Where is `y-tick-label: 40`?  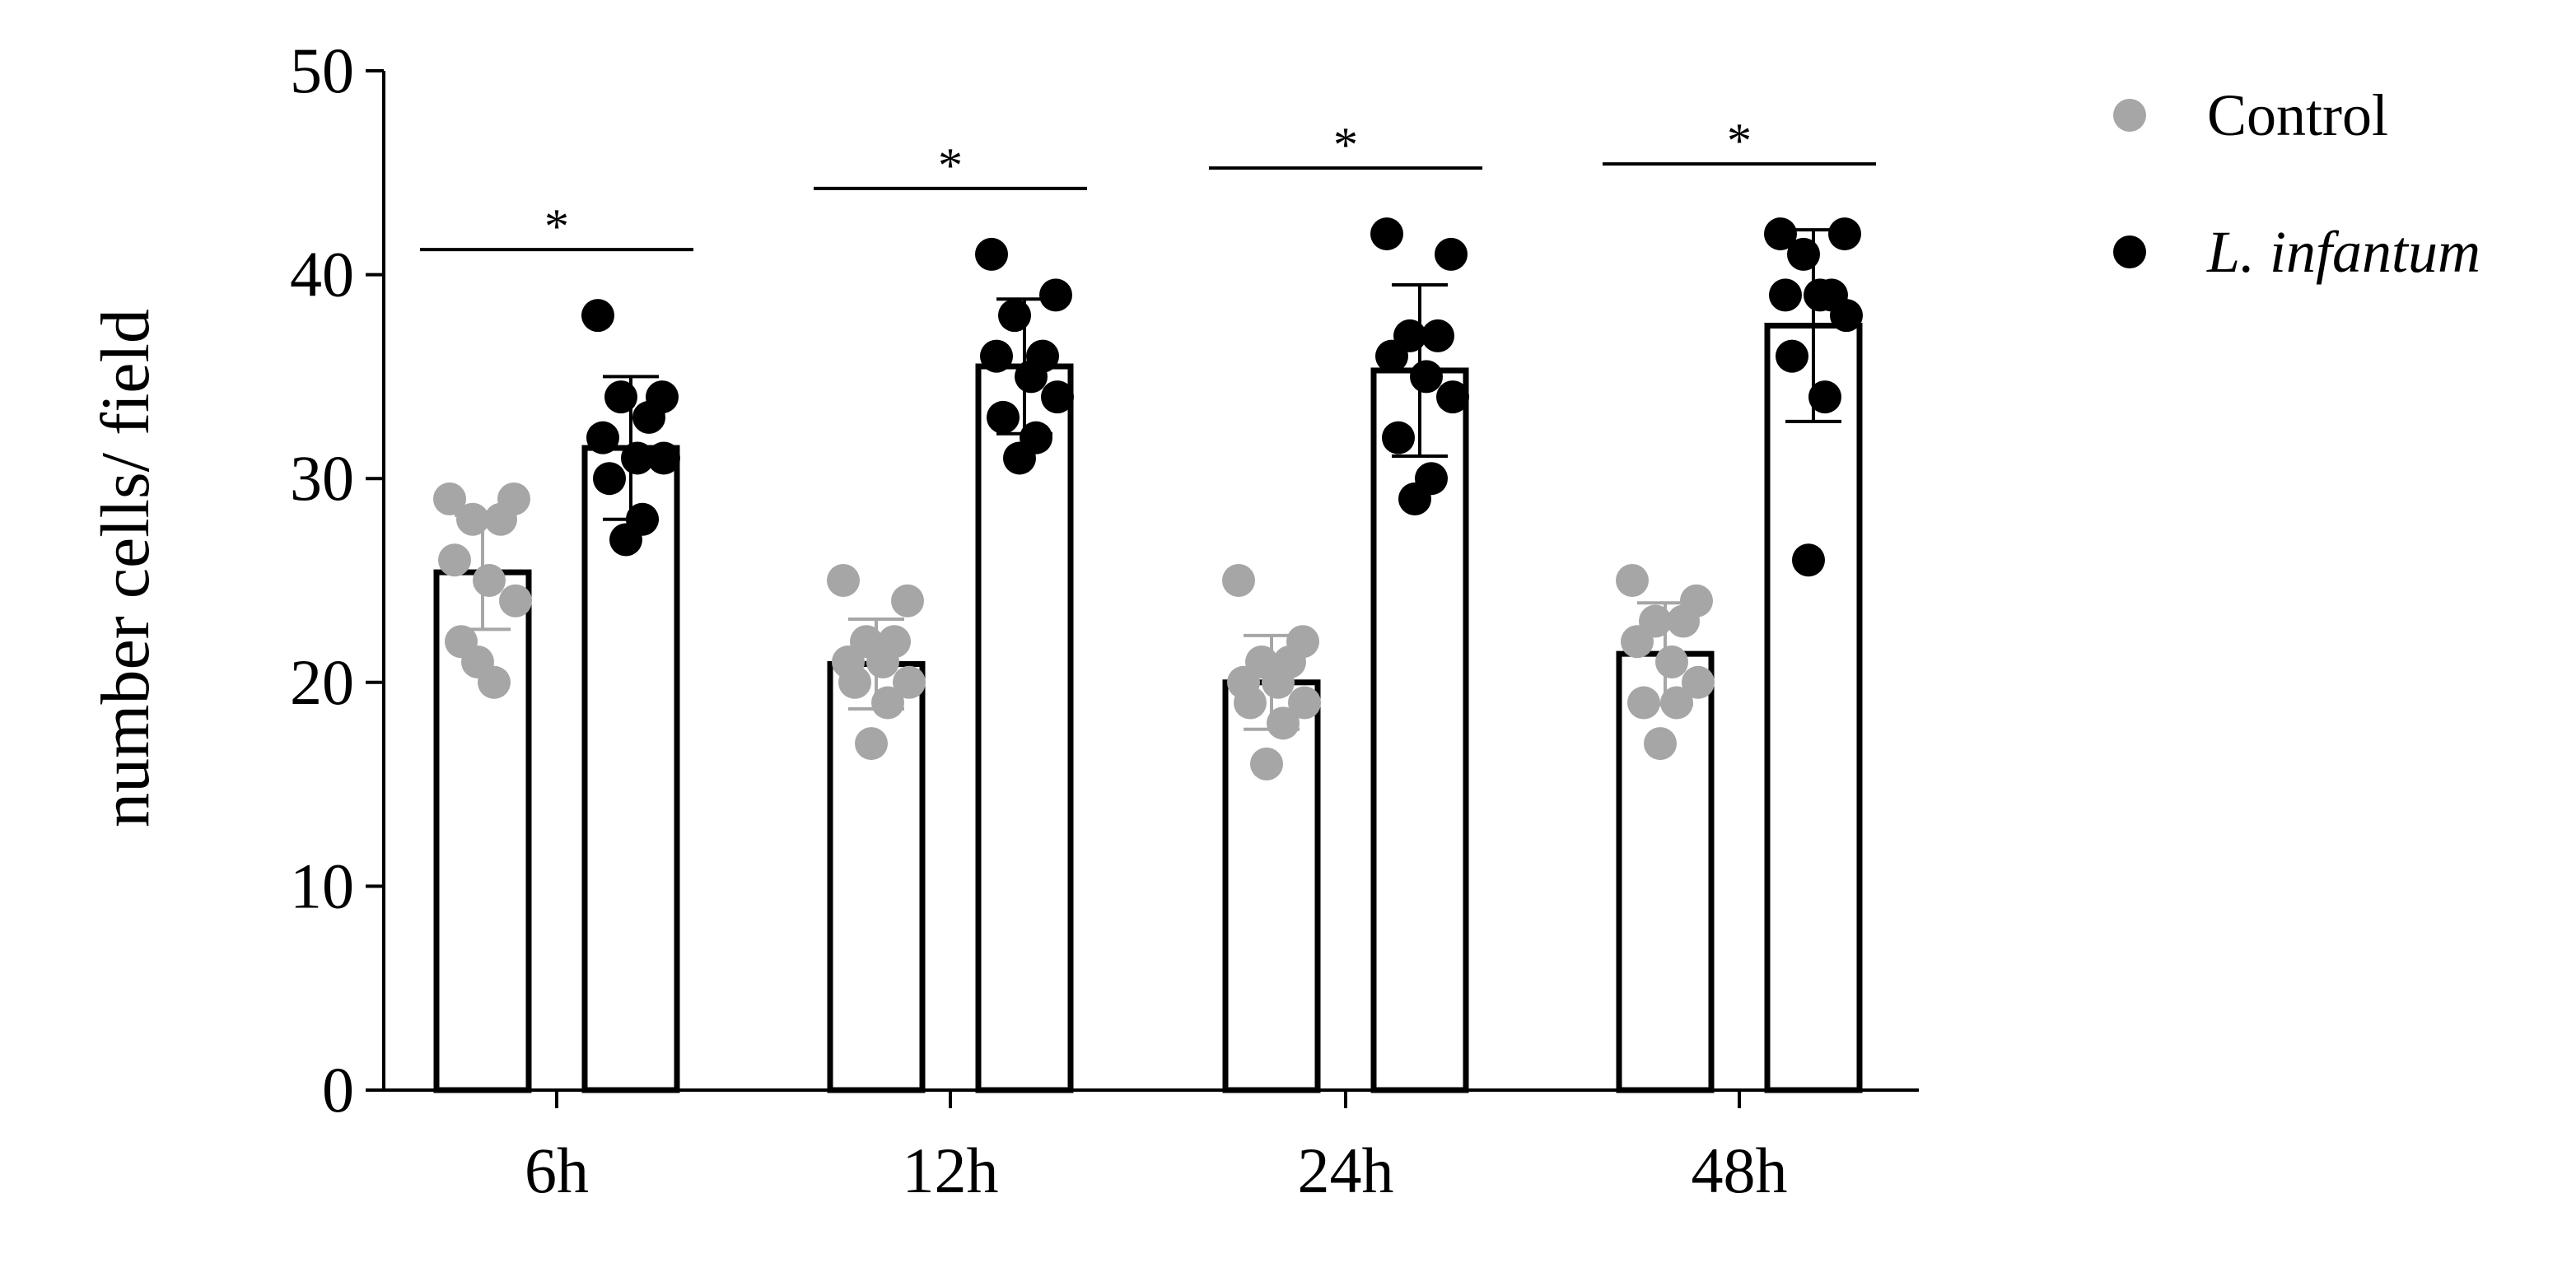
y-tick-label: 40 is located at coordinates (322, 274).